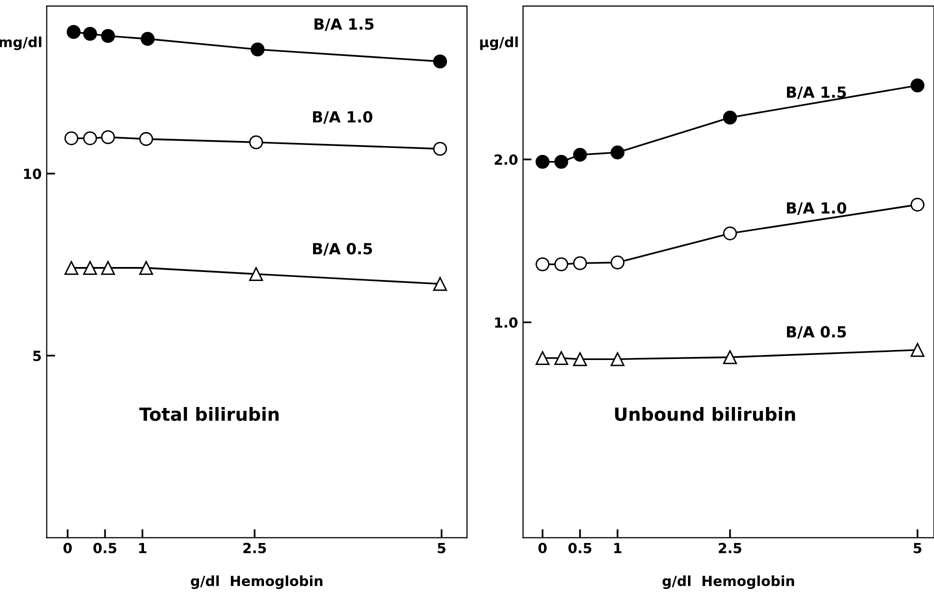  I want to click on y-tick-label: 2.0, so click(506, 159).